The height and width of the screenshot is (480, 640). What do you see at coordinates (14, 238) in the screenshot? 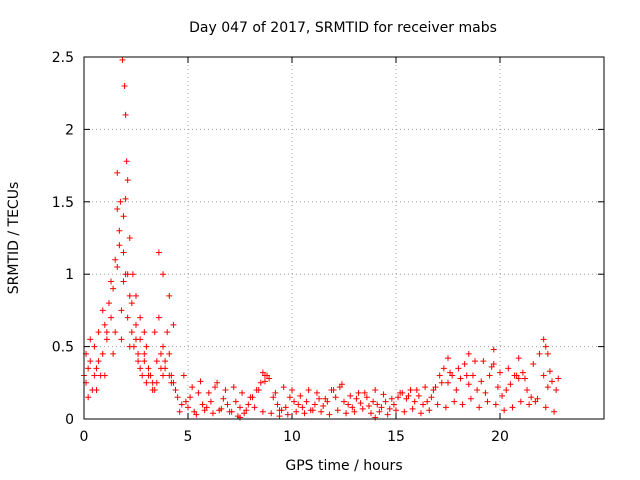
I see `y-axis-label: SRMTID / TECUs` at bounding box center [14, 238].